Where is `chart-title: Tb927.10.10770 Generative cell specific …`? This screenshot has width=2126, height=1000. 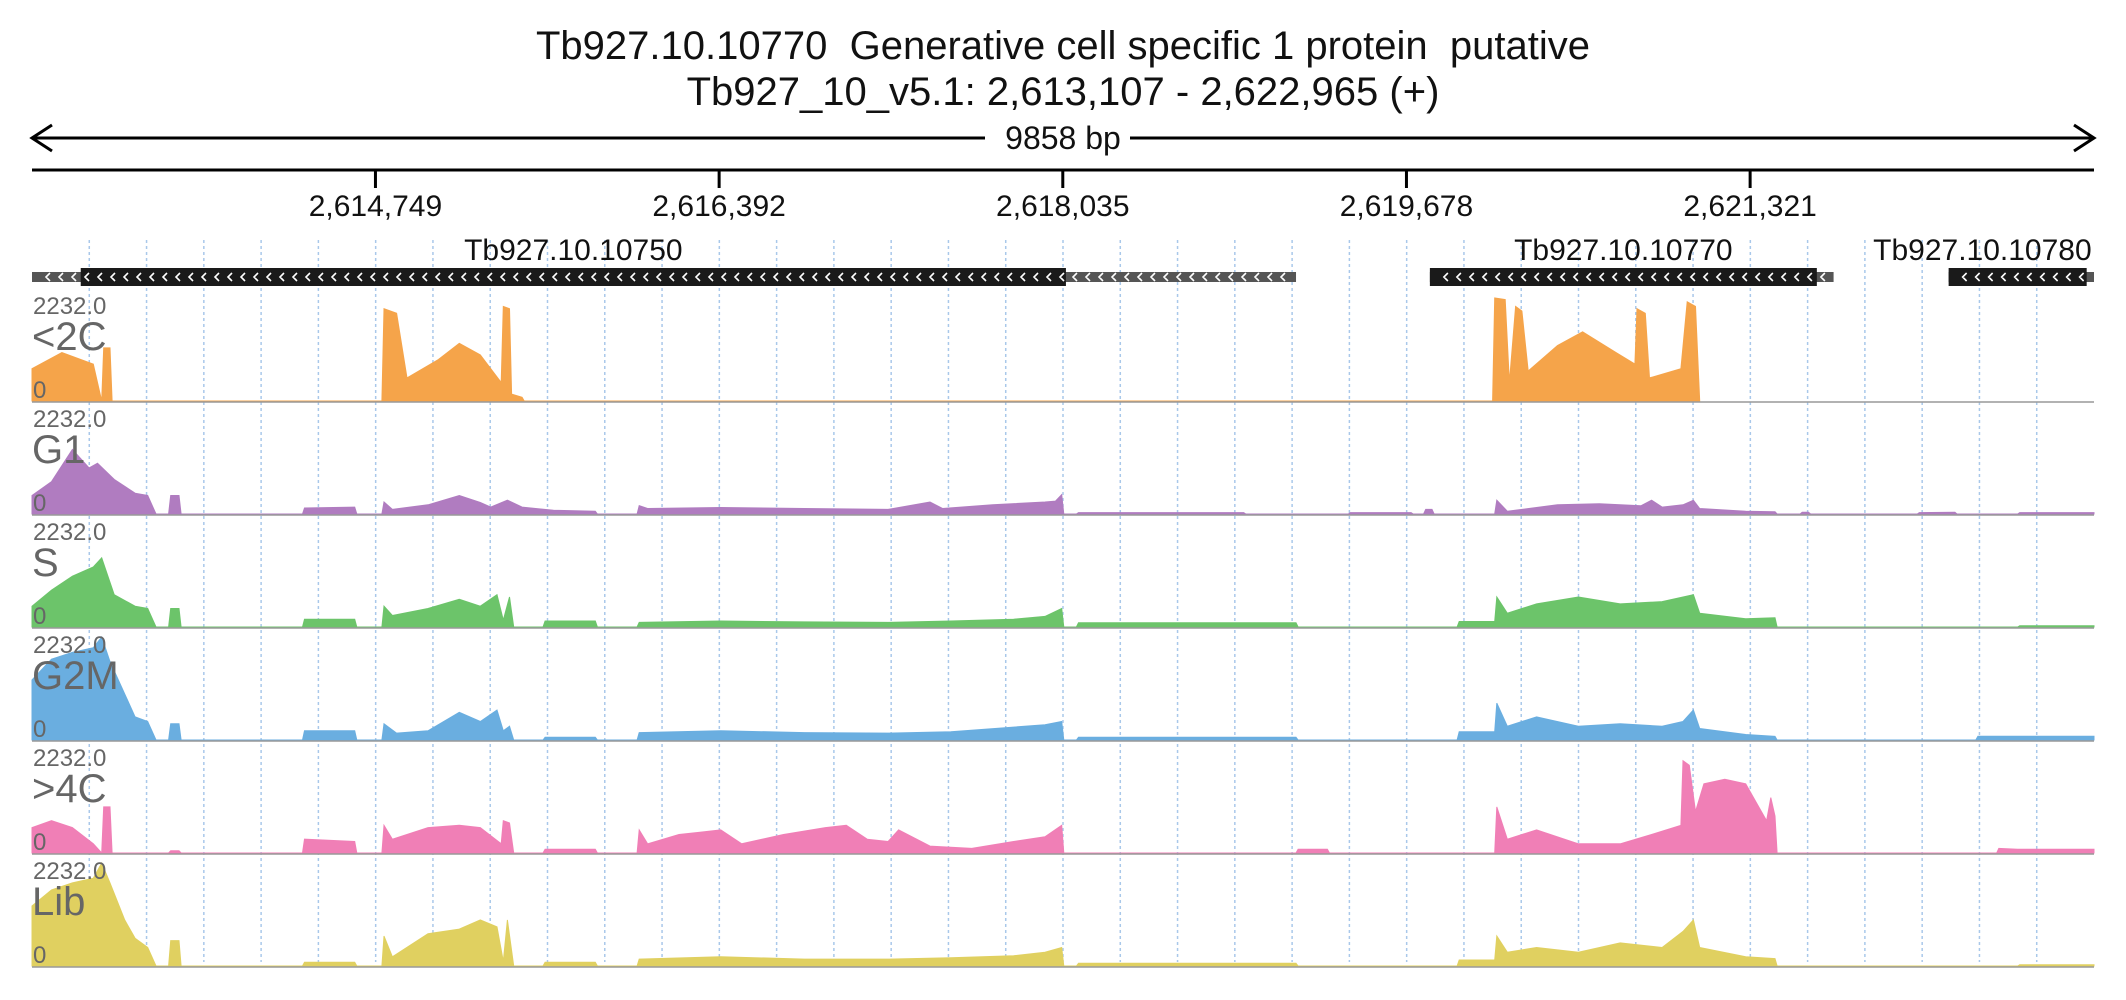 chart-title: Tb927.10.10770 Generative cell specific … is located at coordinates (1063, 46).